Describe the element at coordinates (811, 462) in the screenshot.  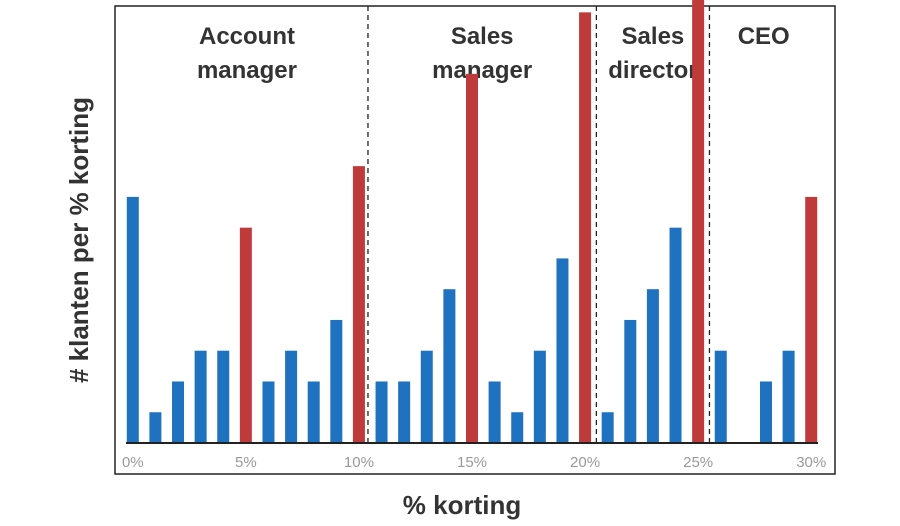
I see `x-tick-label: 30%` at that location.